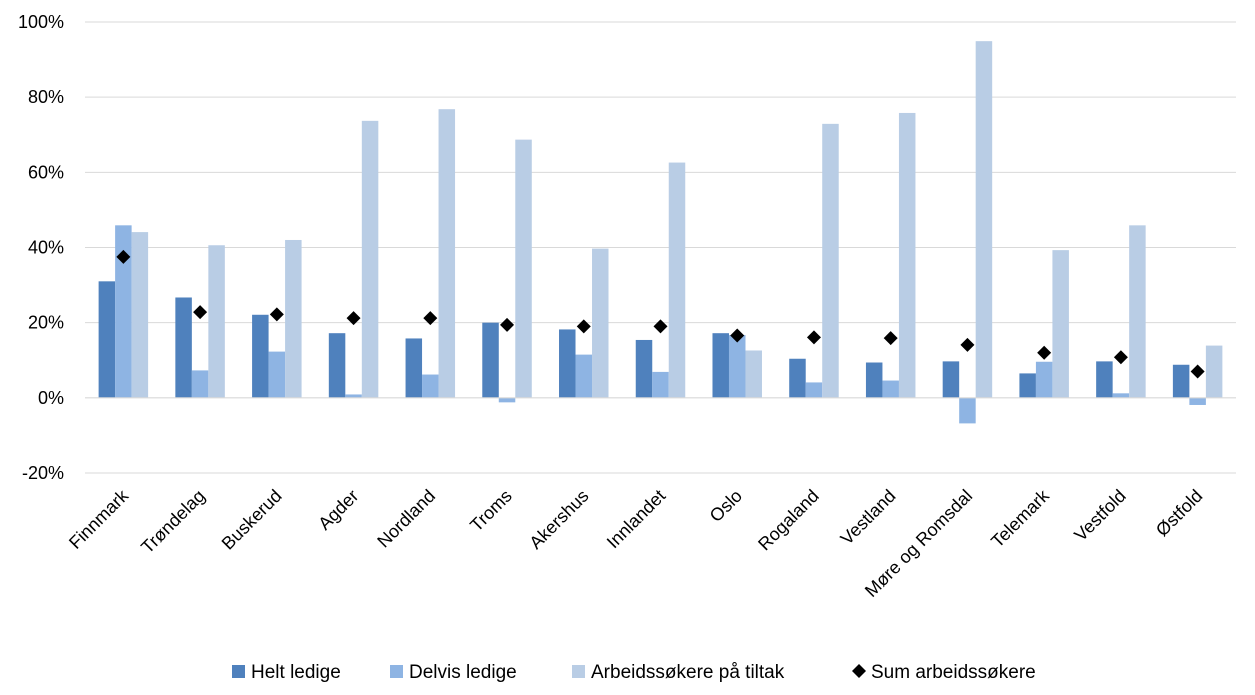  I want to click on y-axis-ticks: 100% 80% 60% 40% 20% 0% -20%, so click(41, 247).